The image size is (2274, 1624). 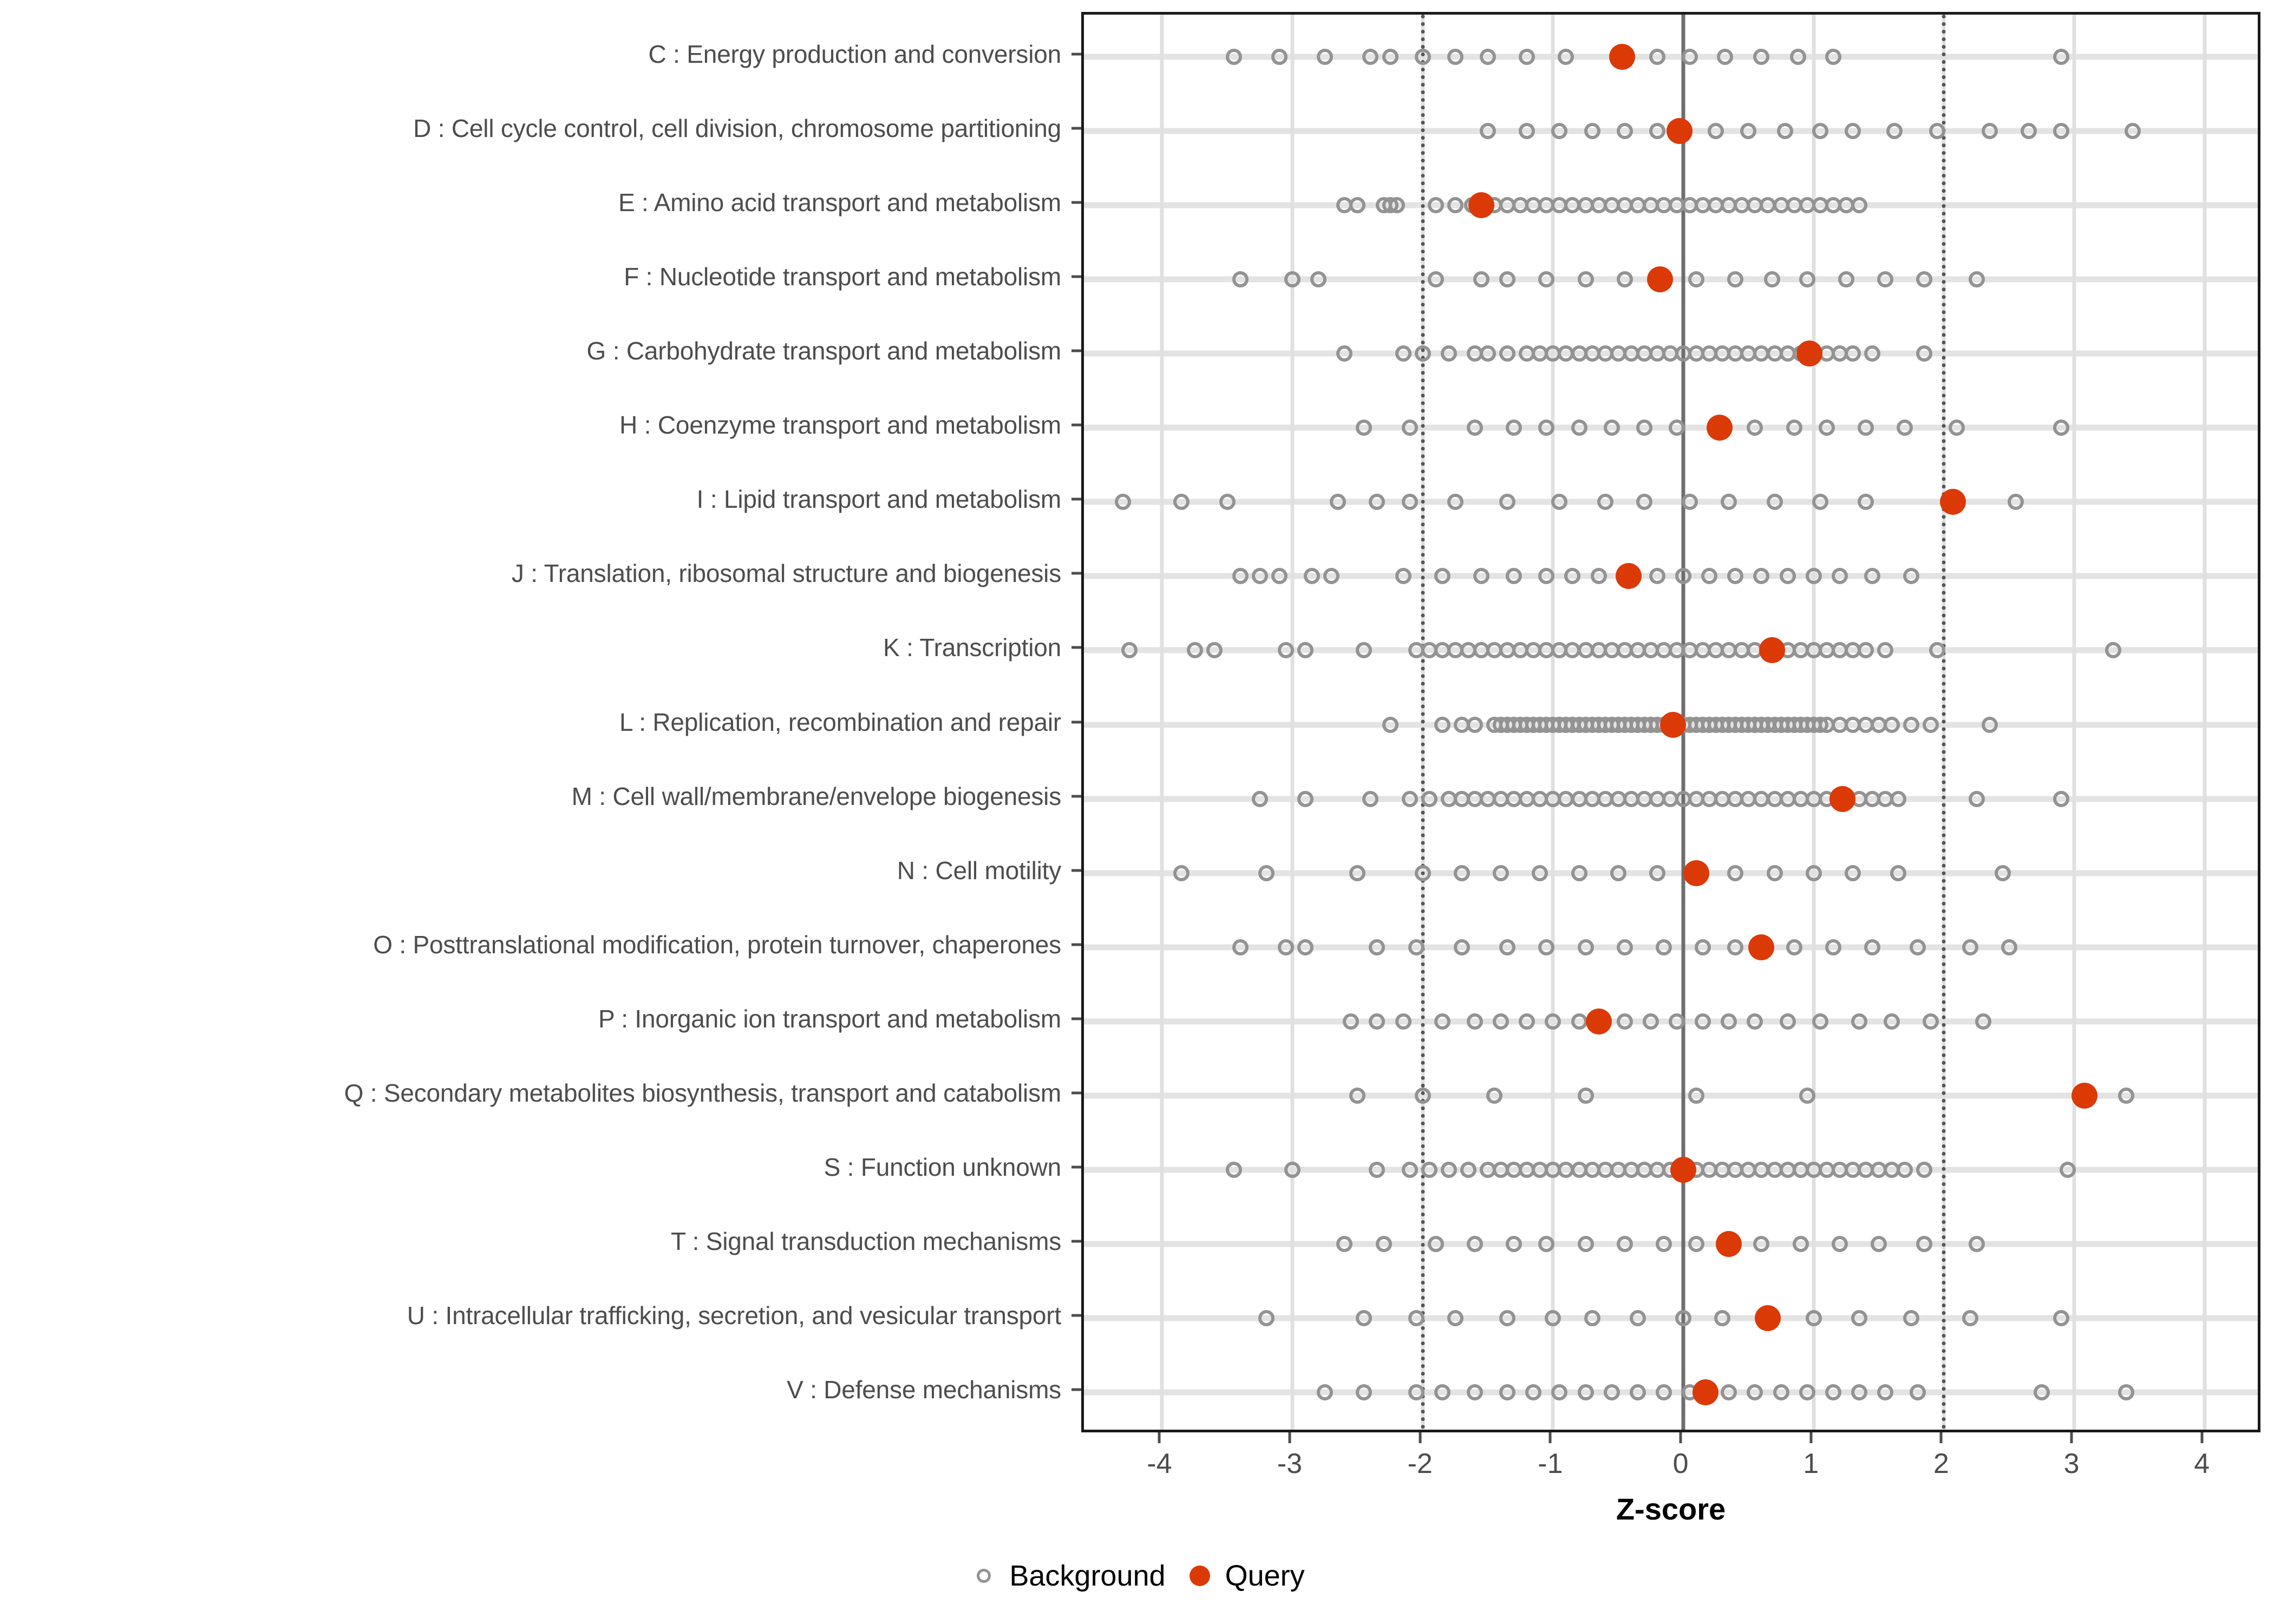 What do you see at coordinates (1088, 1576) in the screenshot?
I see `legend-label: Background` at bounding box center [1088, 1576].